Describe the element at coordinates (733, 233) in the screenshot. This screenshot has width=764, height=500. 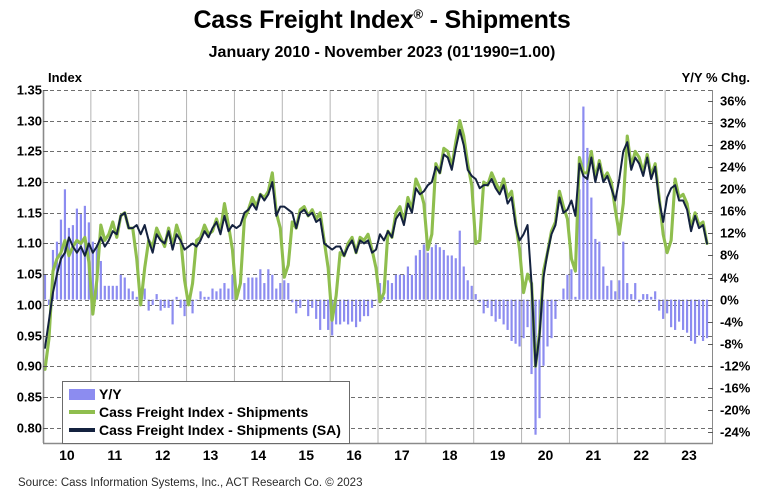
I see `right-axis-tick-label: 12%` at that location.